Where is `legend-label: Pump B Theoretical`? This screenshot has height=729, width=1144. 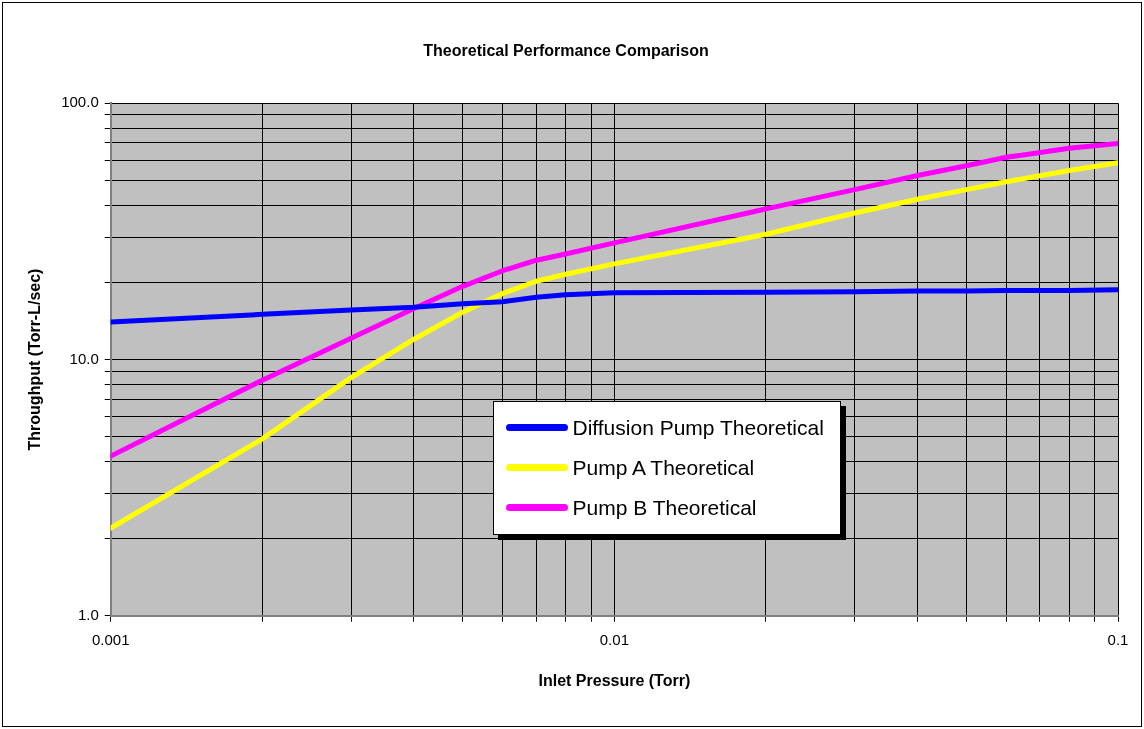 legend-label: Pump B Theoretical is located at coordinates (664, 507).